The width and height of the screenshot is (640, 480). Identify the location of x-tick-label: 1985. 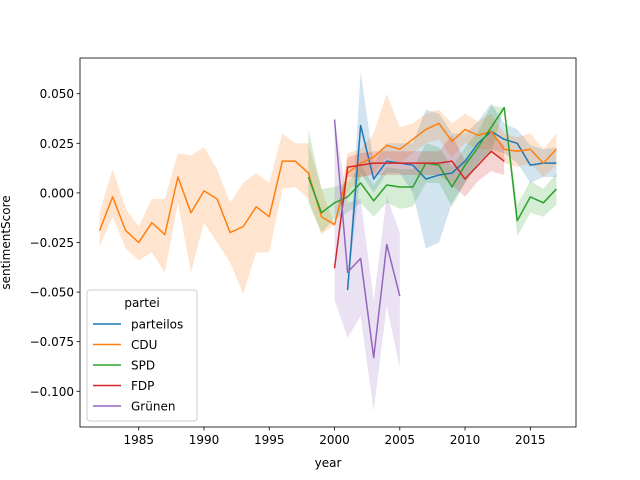
(138, 440).